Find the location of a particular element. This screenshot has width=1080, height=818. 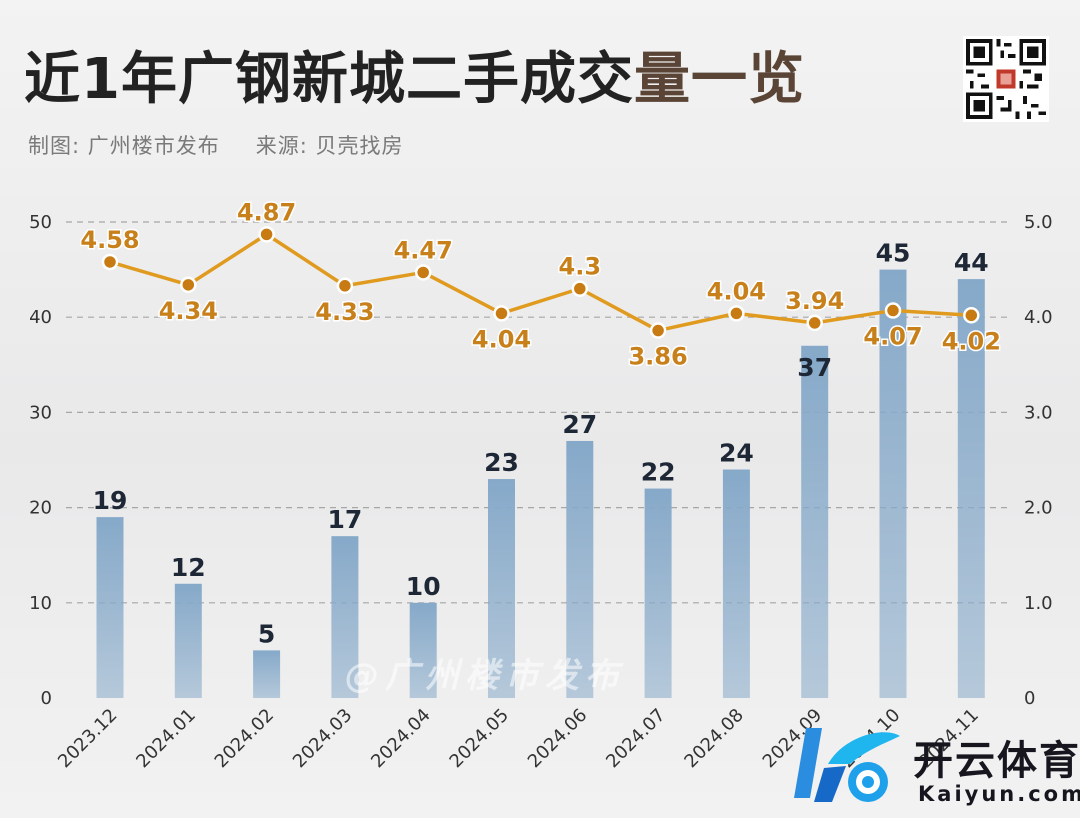

left-axis-tick-label: 30 is located at coordinates (40, 412).